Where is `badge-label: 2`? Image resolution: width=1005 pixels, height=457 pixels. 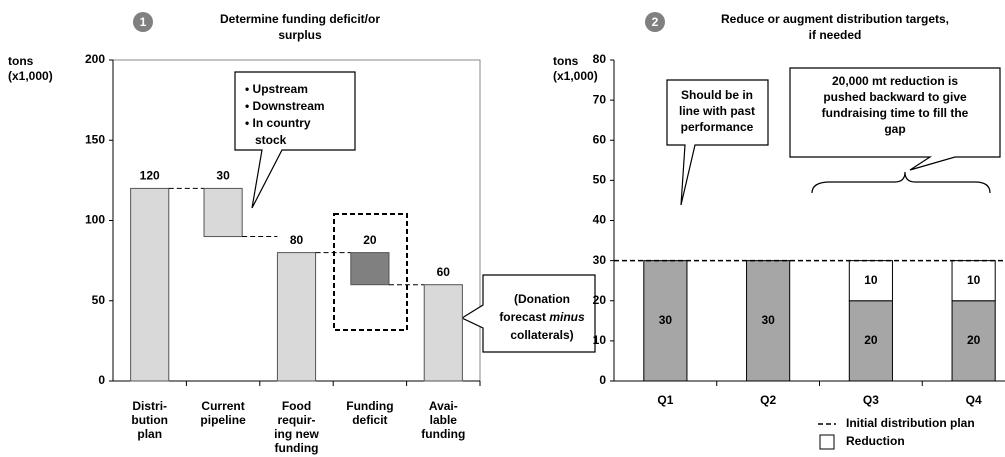
badge-label: 2 is located at coordinates (655, 22).